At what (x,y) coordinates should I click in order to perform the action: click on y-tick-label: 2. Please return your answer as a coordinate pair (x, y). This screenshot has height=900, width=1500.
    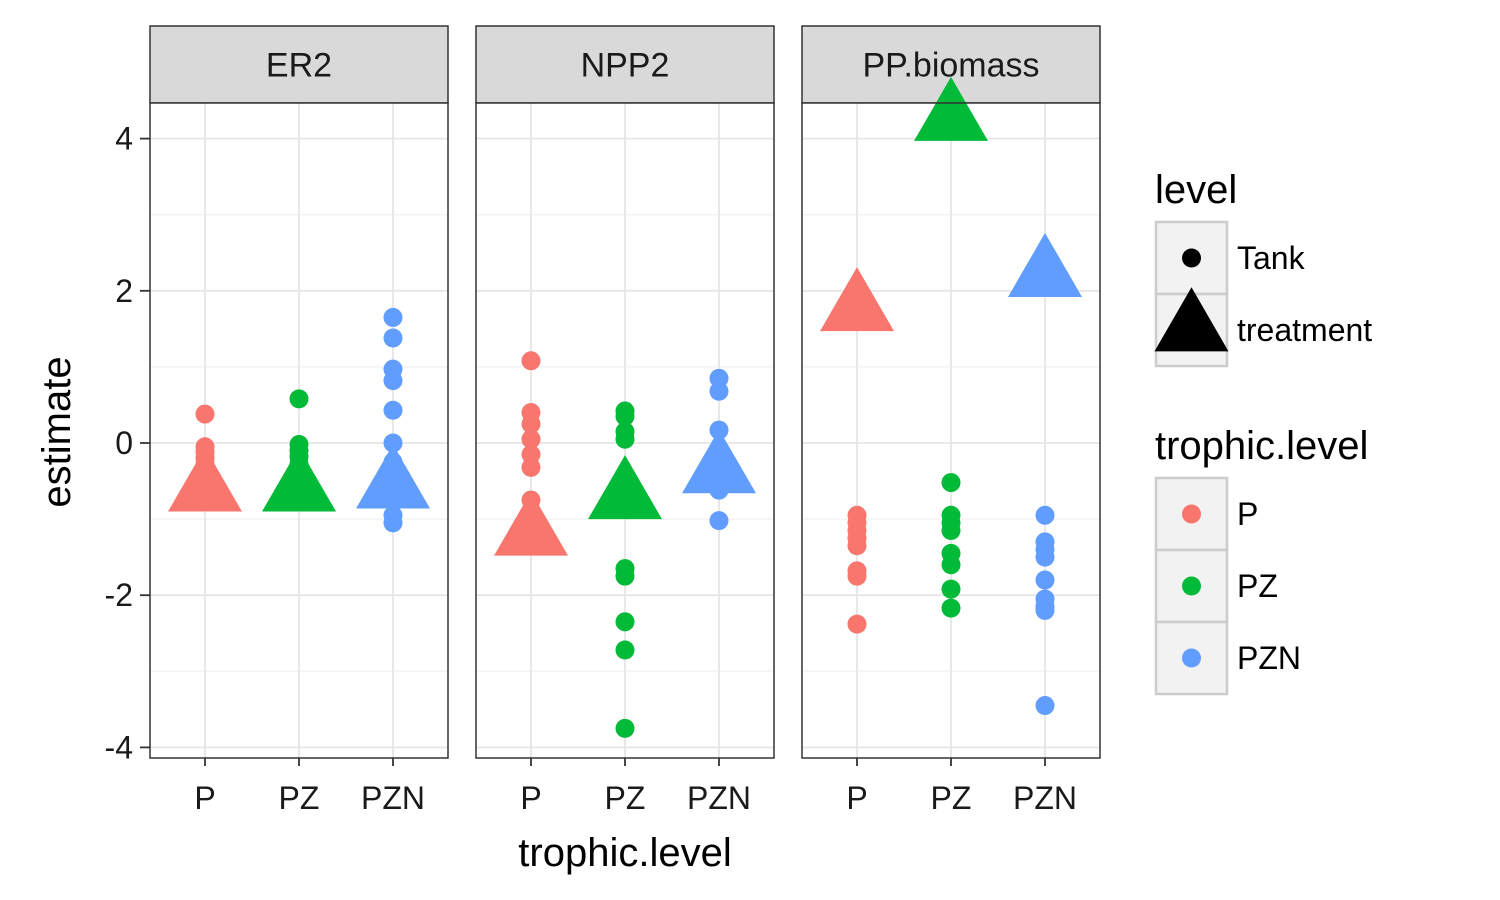
    Looking at the image, I should click on (124, 291).